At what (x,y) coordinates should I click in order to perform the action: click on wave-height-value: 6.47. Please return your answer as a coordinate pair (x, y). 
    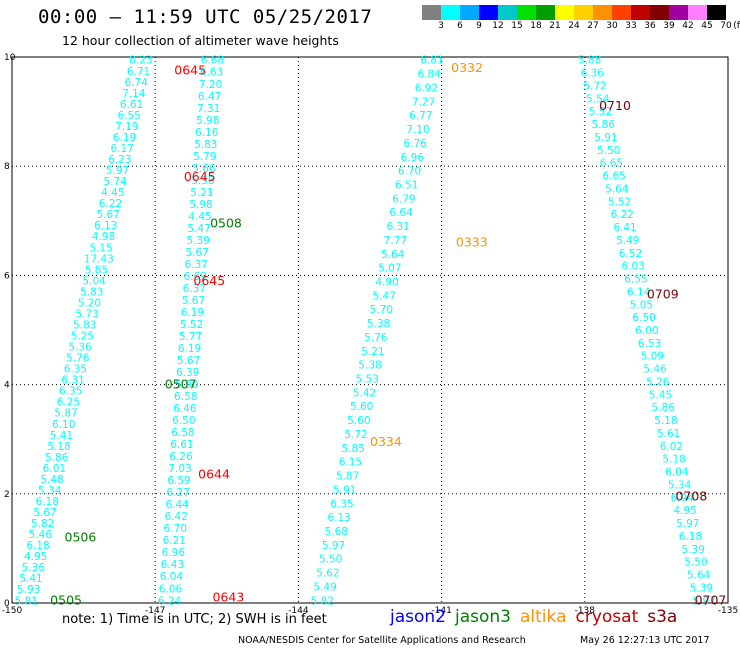
    Looking at the image, I should click on (209, 97).